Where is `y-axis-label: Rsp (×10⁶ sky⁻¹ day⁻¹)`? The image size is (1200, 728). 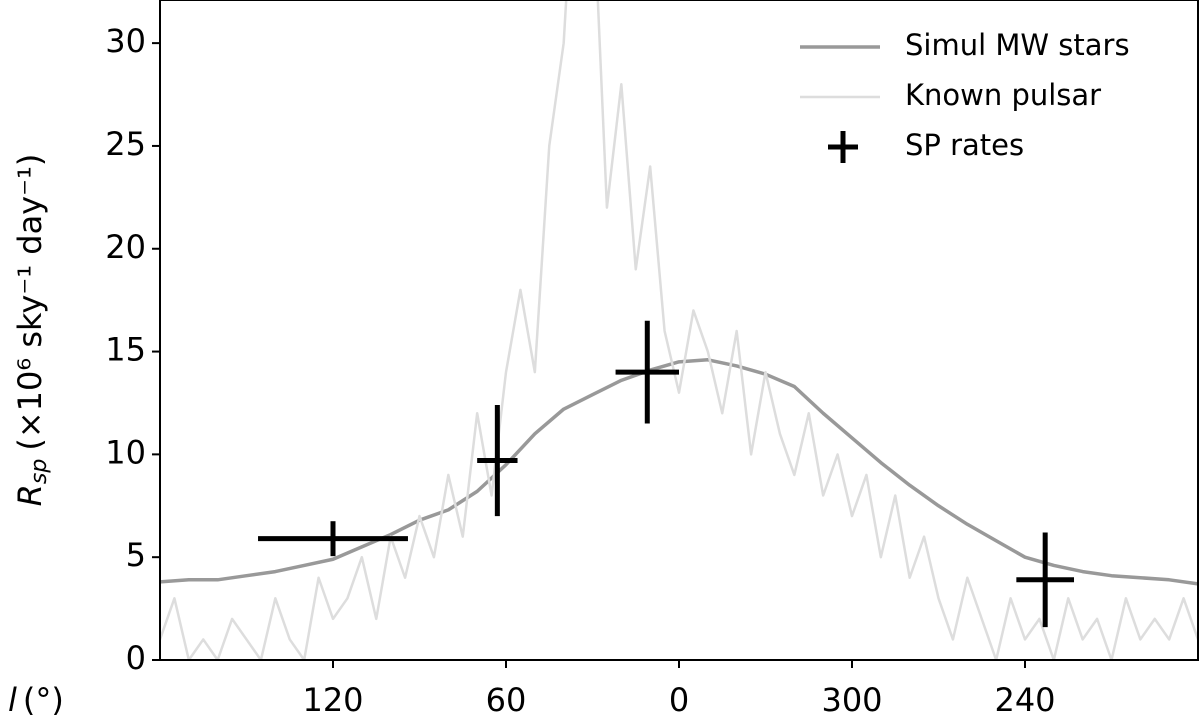
y-axis-label: Rsp (×10⁶ sky⁻¹ day⁻¹) is located at coordinates (31, 330).